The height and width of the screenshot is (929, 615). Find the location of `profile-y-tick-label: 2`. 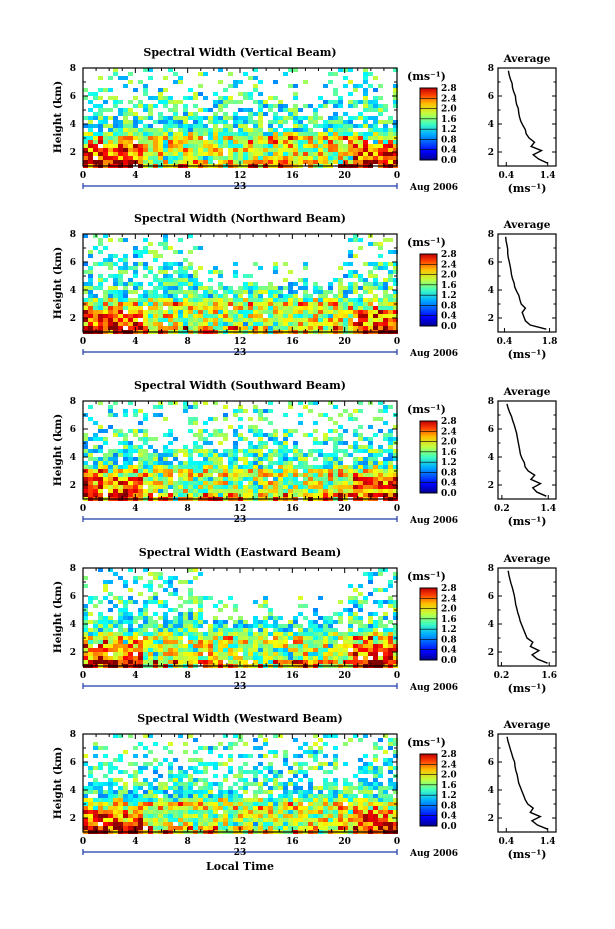

profile-y-tick-label: 2 is located at coordinates (491, 319).